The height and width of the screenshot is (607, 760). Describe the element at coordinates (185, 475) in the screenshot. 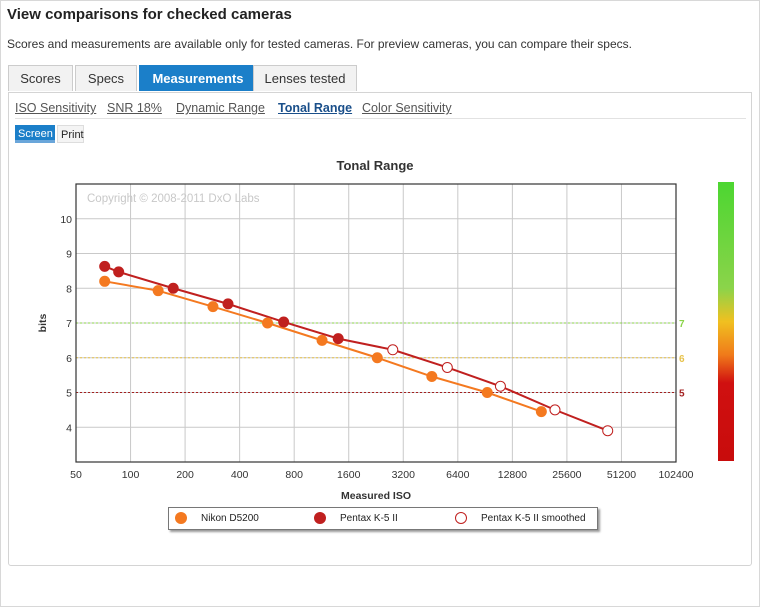

I see `x-tick-label: 200` at that location.